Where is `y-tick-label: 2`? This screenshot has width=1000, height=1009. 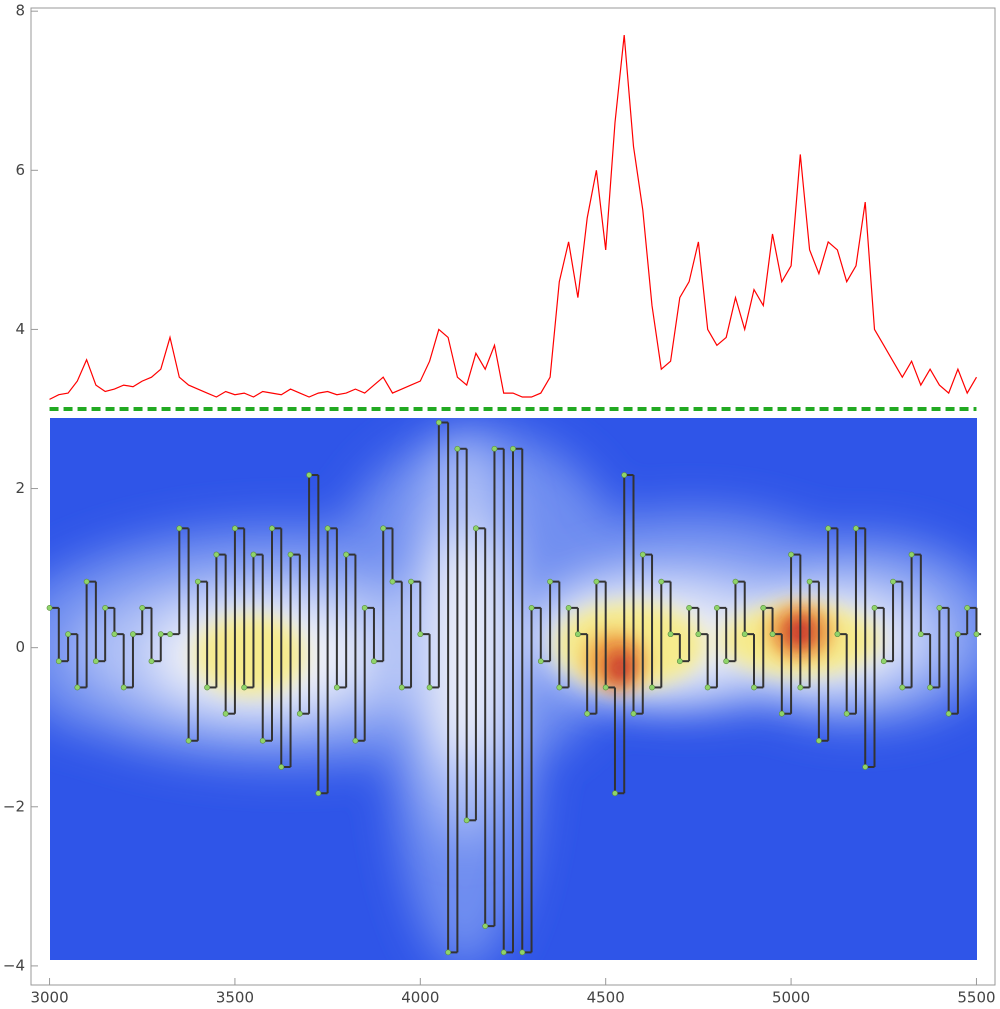 y-tick-label: 2 is located at coordinates (20, 488).